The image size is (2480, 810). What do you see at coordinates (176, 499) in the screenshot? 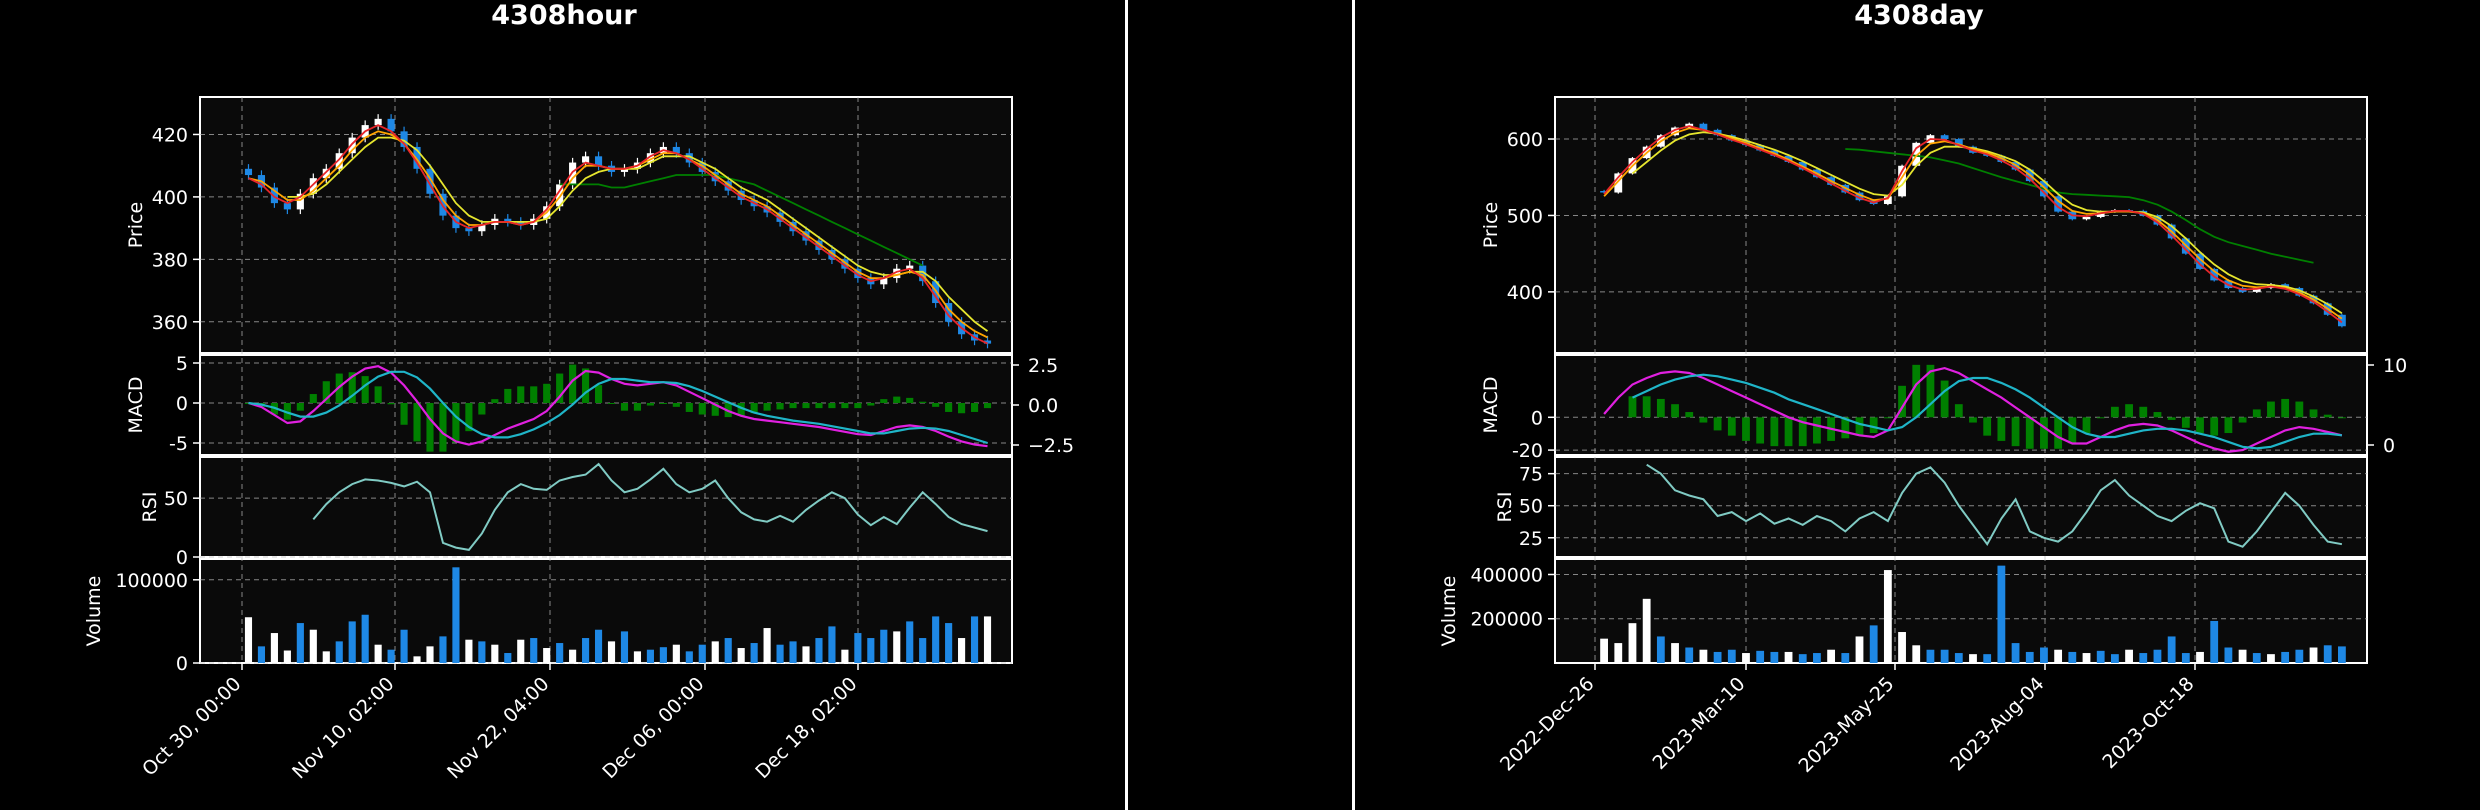
I see `rsi-y-tick-label: 50` at bounding box center [176, 499].